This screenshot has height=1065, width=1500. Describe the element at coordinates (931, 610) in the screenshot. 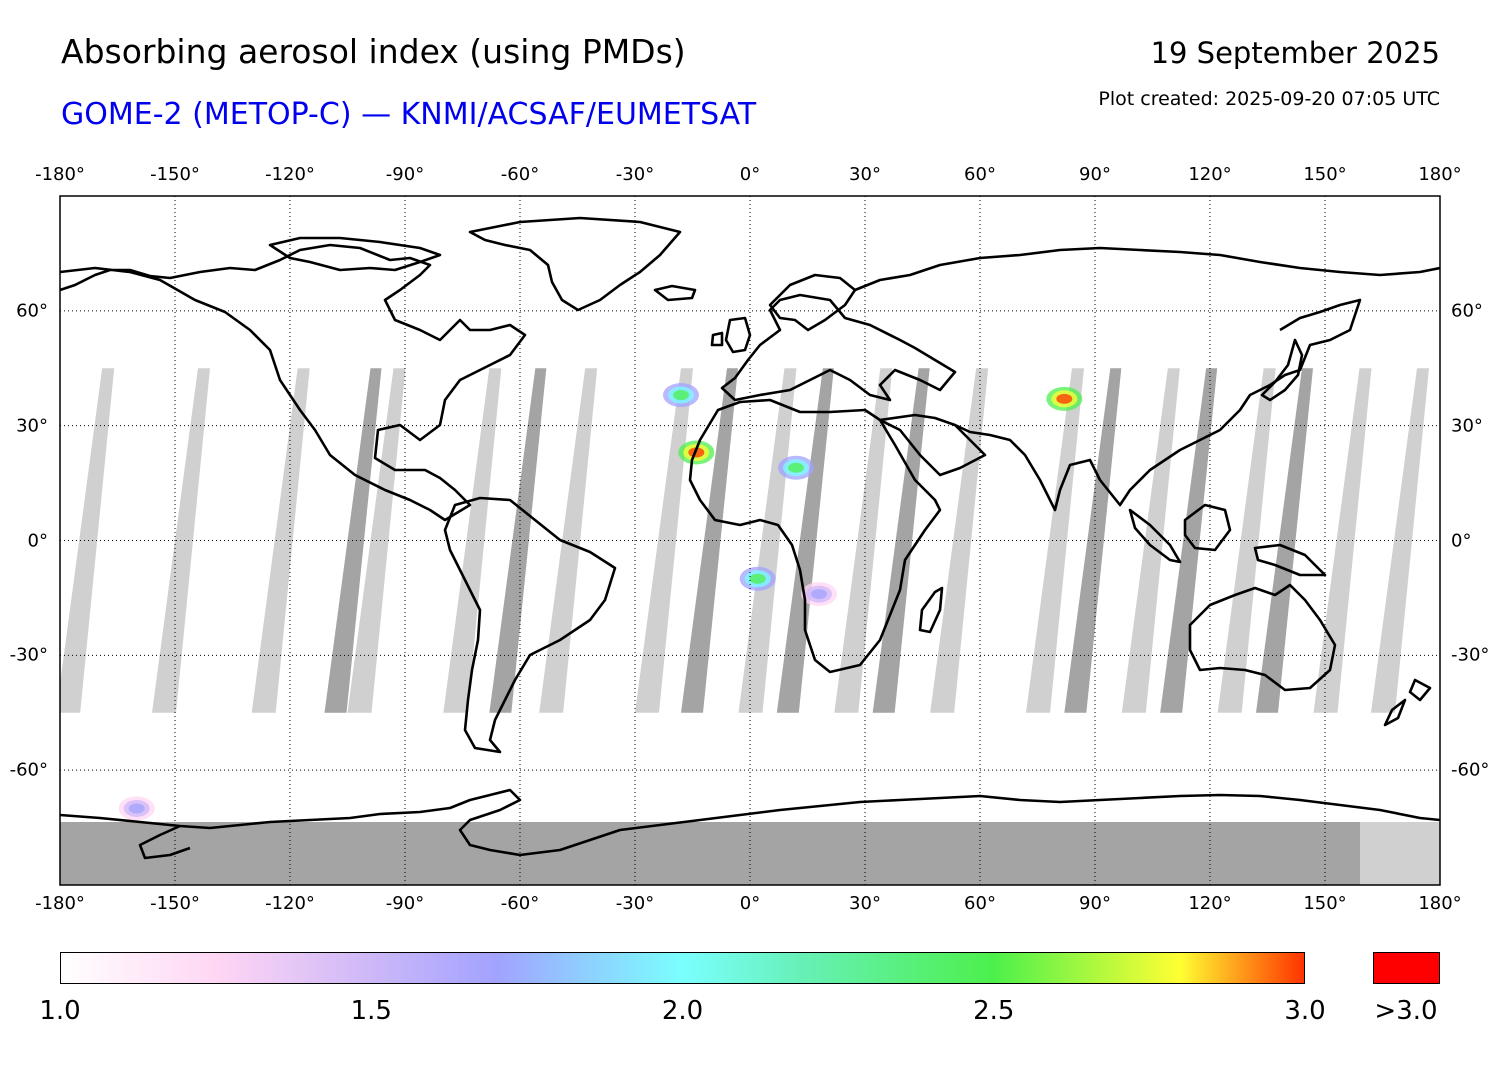

I see `coastline-madagascar` at that location.